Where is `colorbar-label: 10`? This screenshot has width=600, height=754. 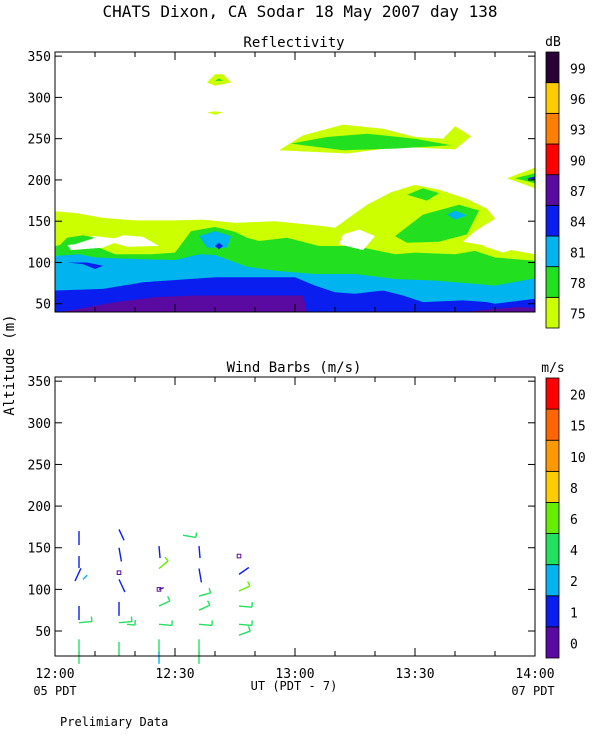 colorbar-label: 10 is located at coordinates (578, 458).